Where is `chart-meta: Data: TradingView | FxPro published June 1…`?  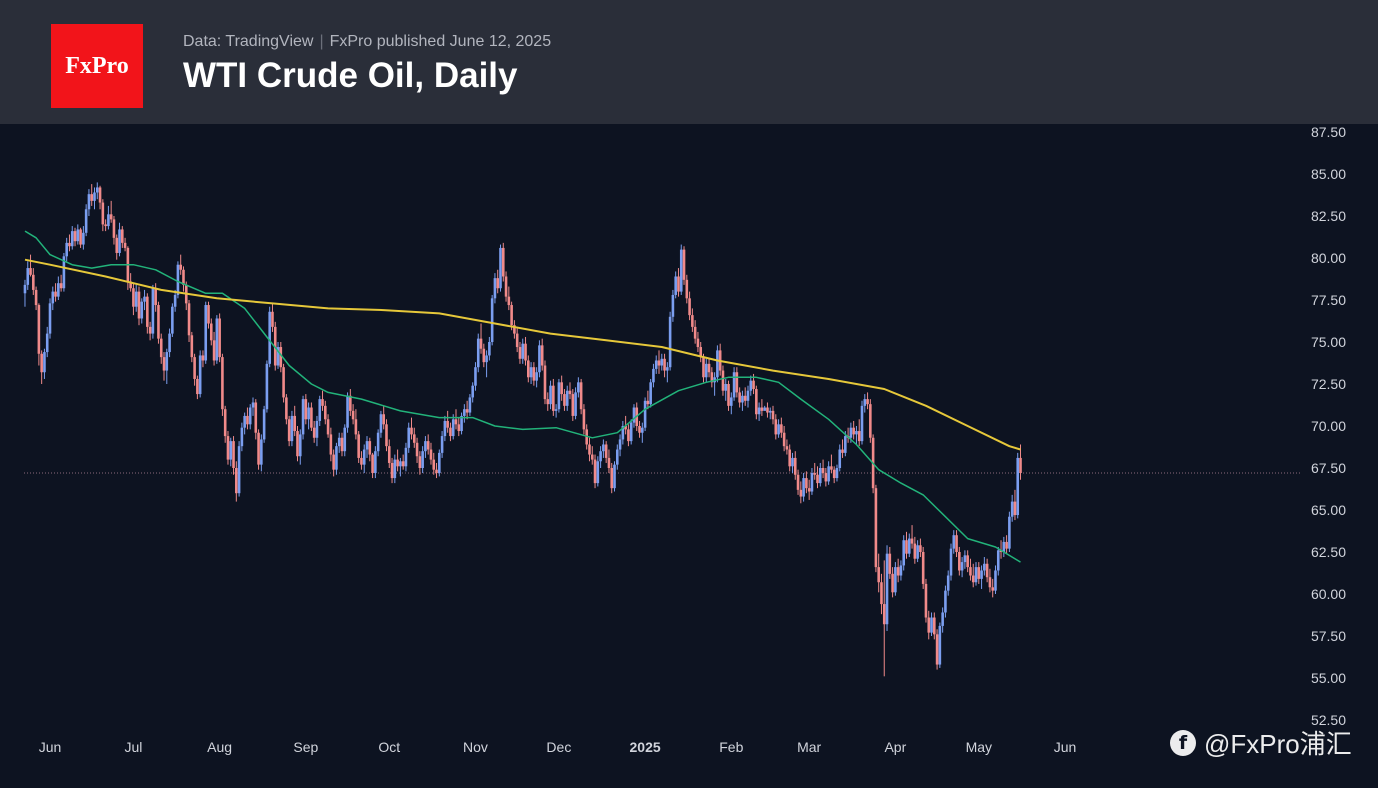
chart-meta: Data: TradingView | FxPro published June 1… is located at coordinates (367, 42).